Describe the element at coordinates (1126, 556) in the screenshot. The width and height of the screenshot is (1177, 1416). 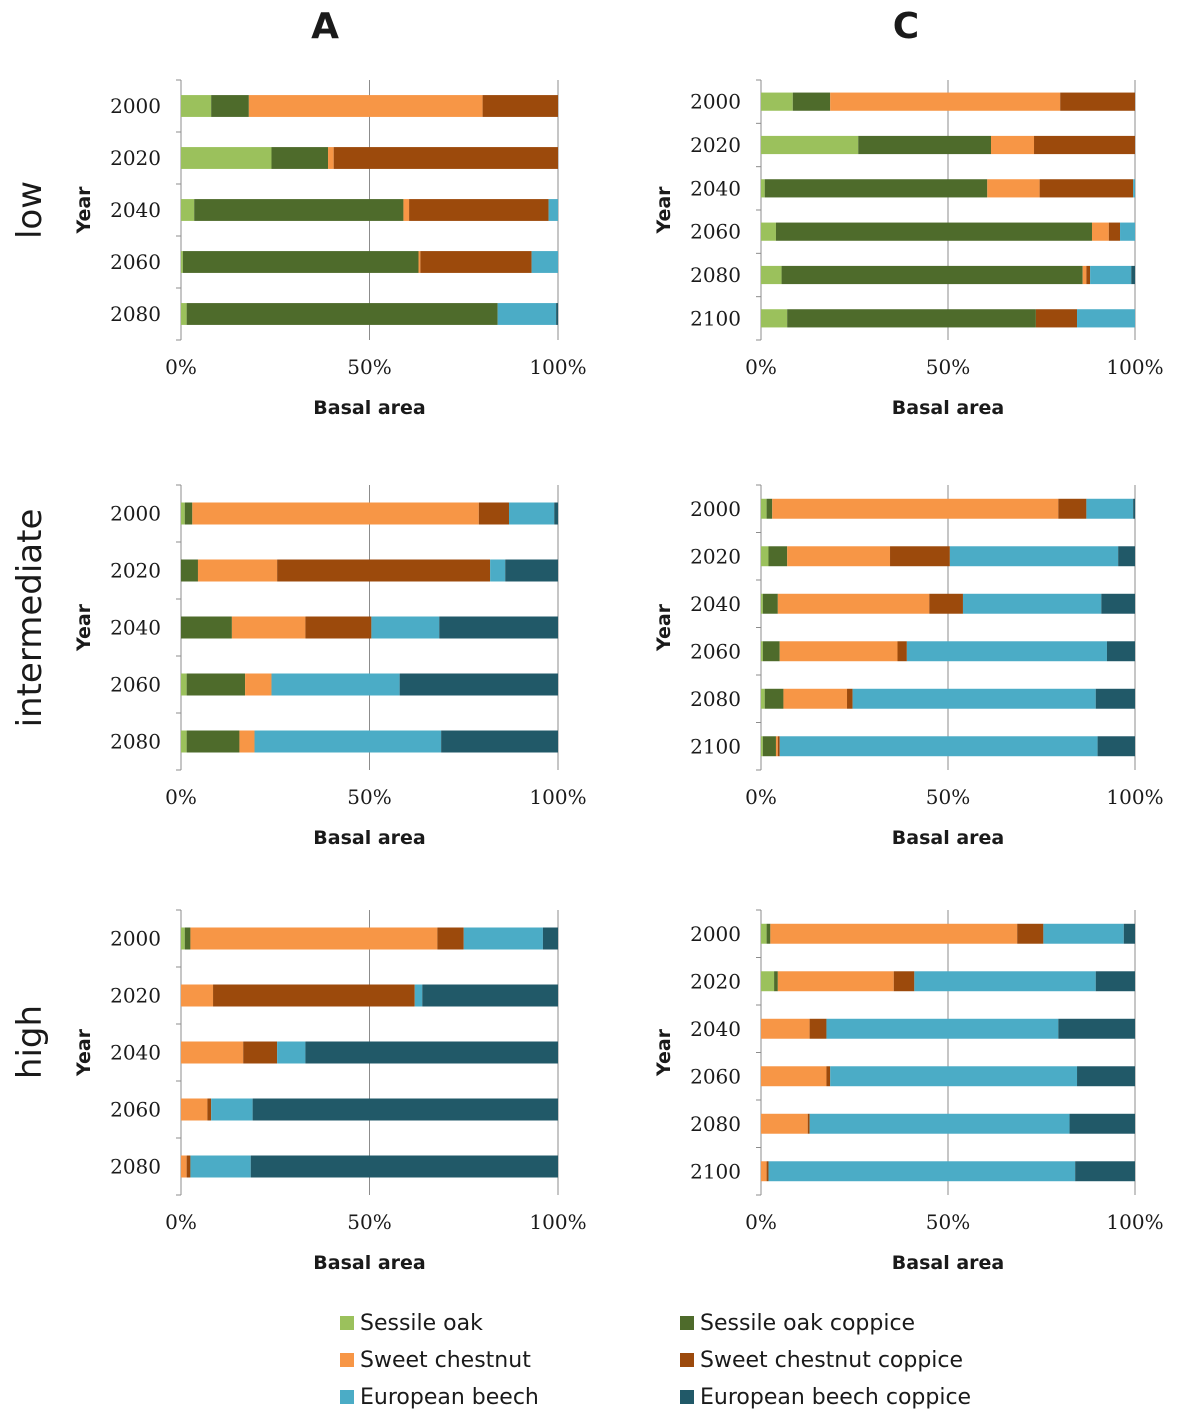
I see `bar-european-beech-coppice-2020` at that location.